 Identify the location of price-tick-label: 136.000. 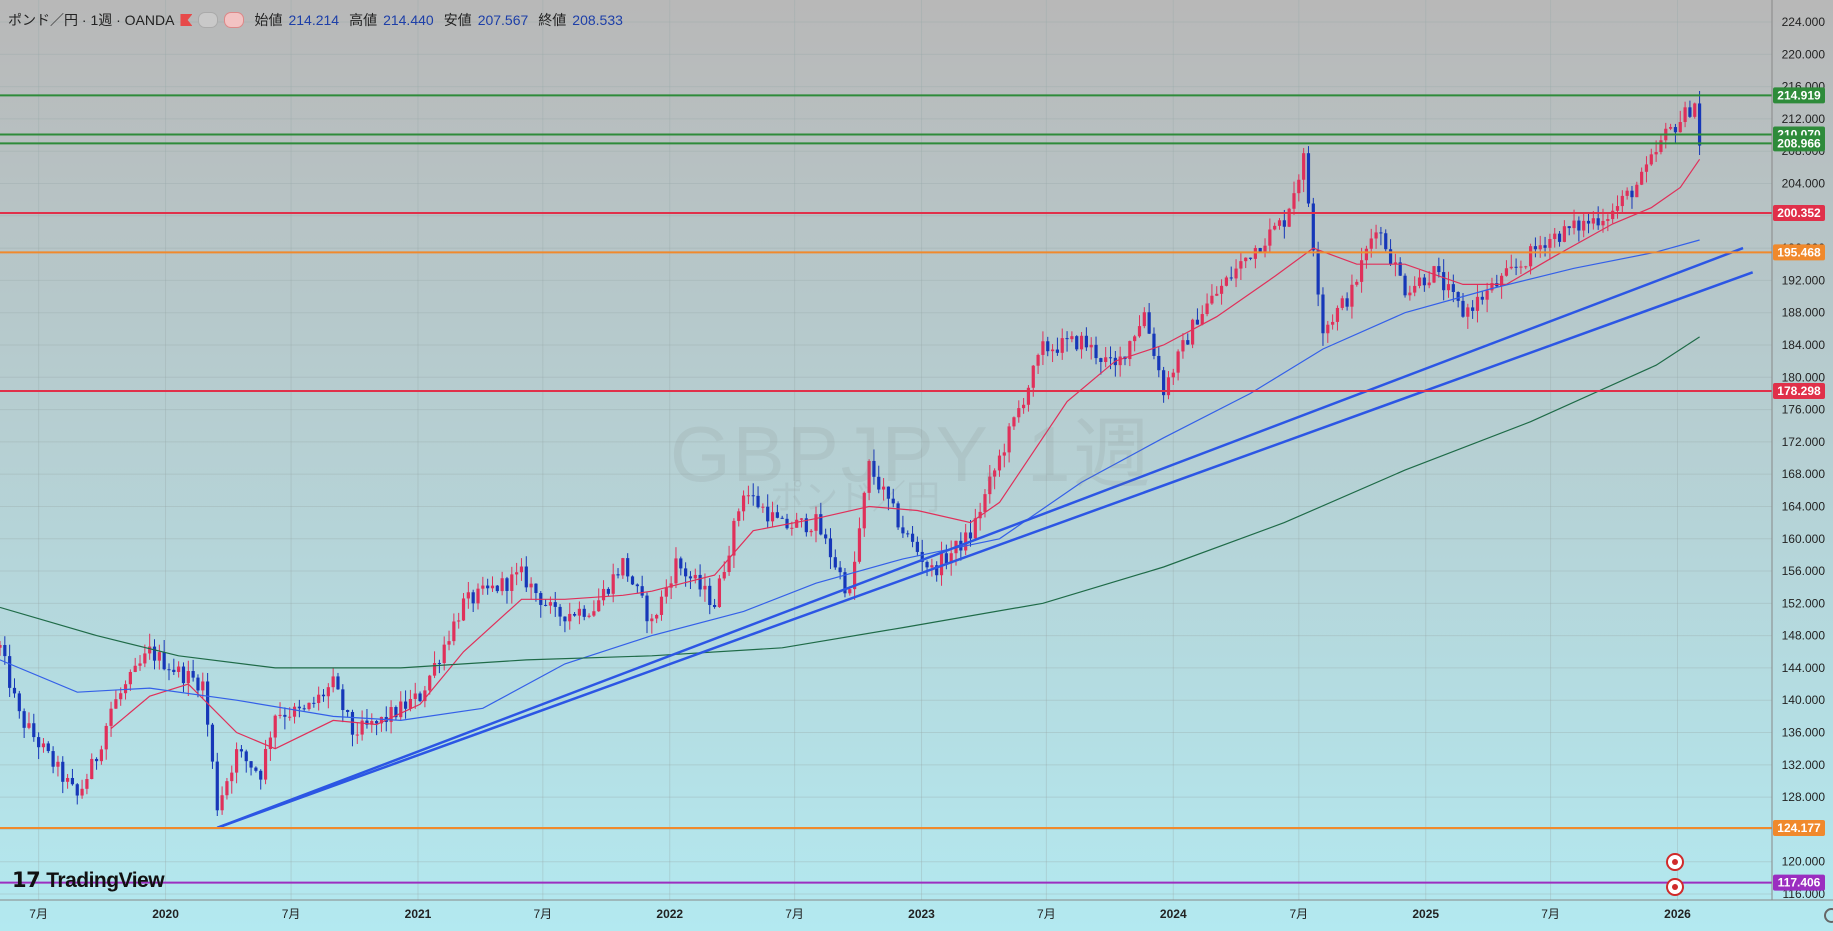
(1804, 733).